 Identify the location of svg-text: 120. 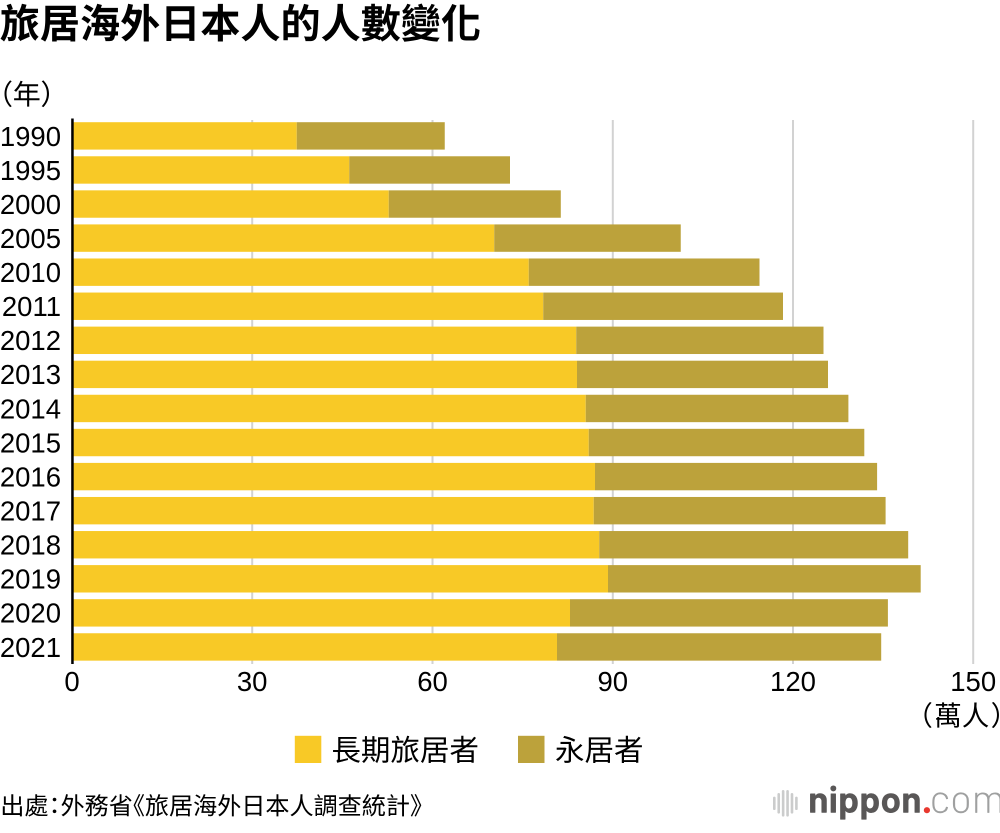
(793, 681).